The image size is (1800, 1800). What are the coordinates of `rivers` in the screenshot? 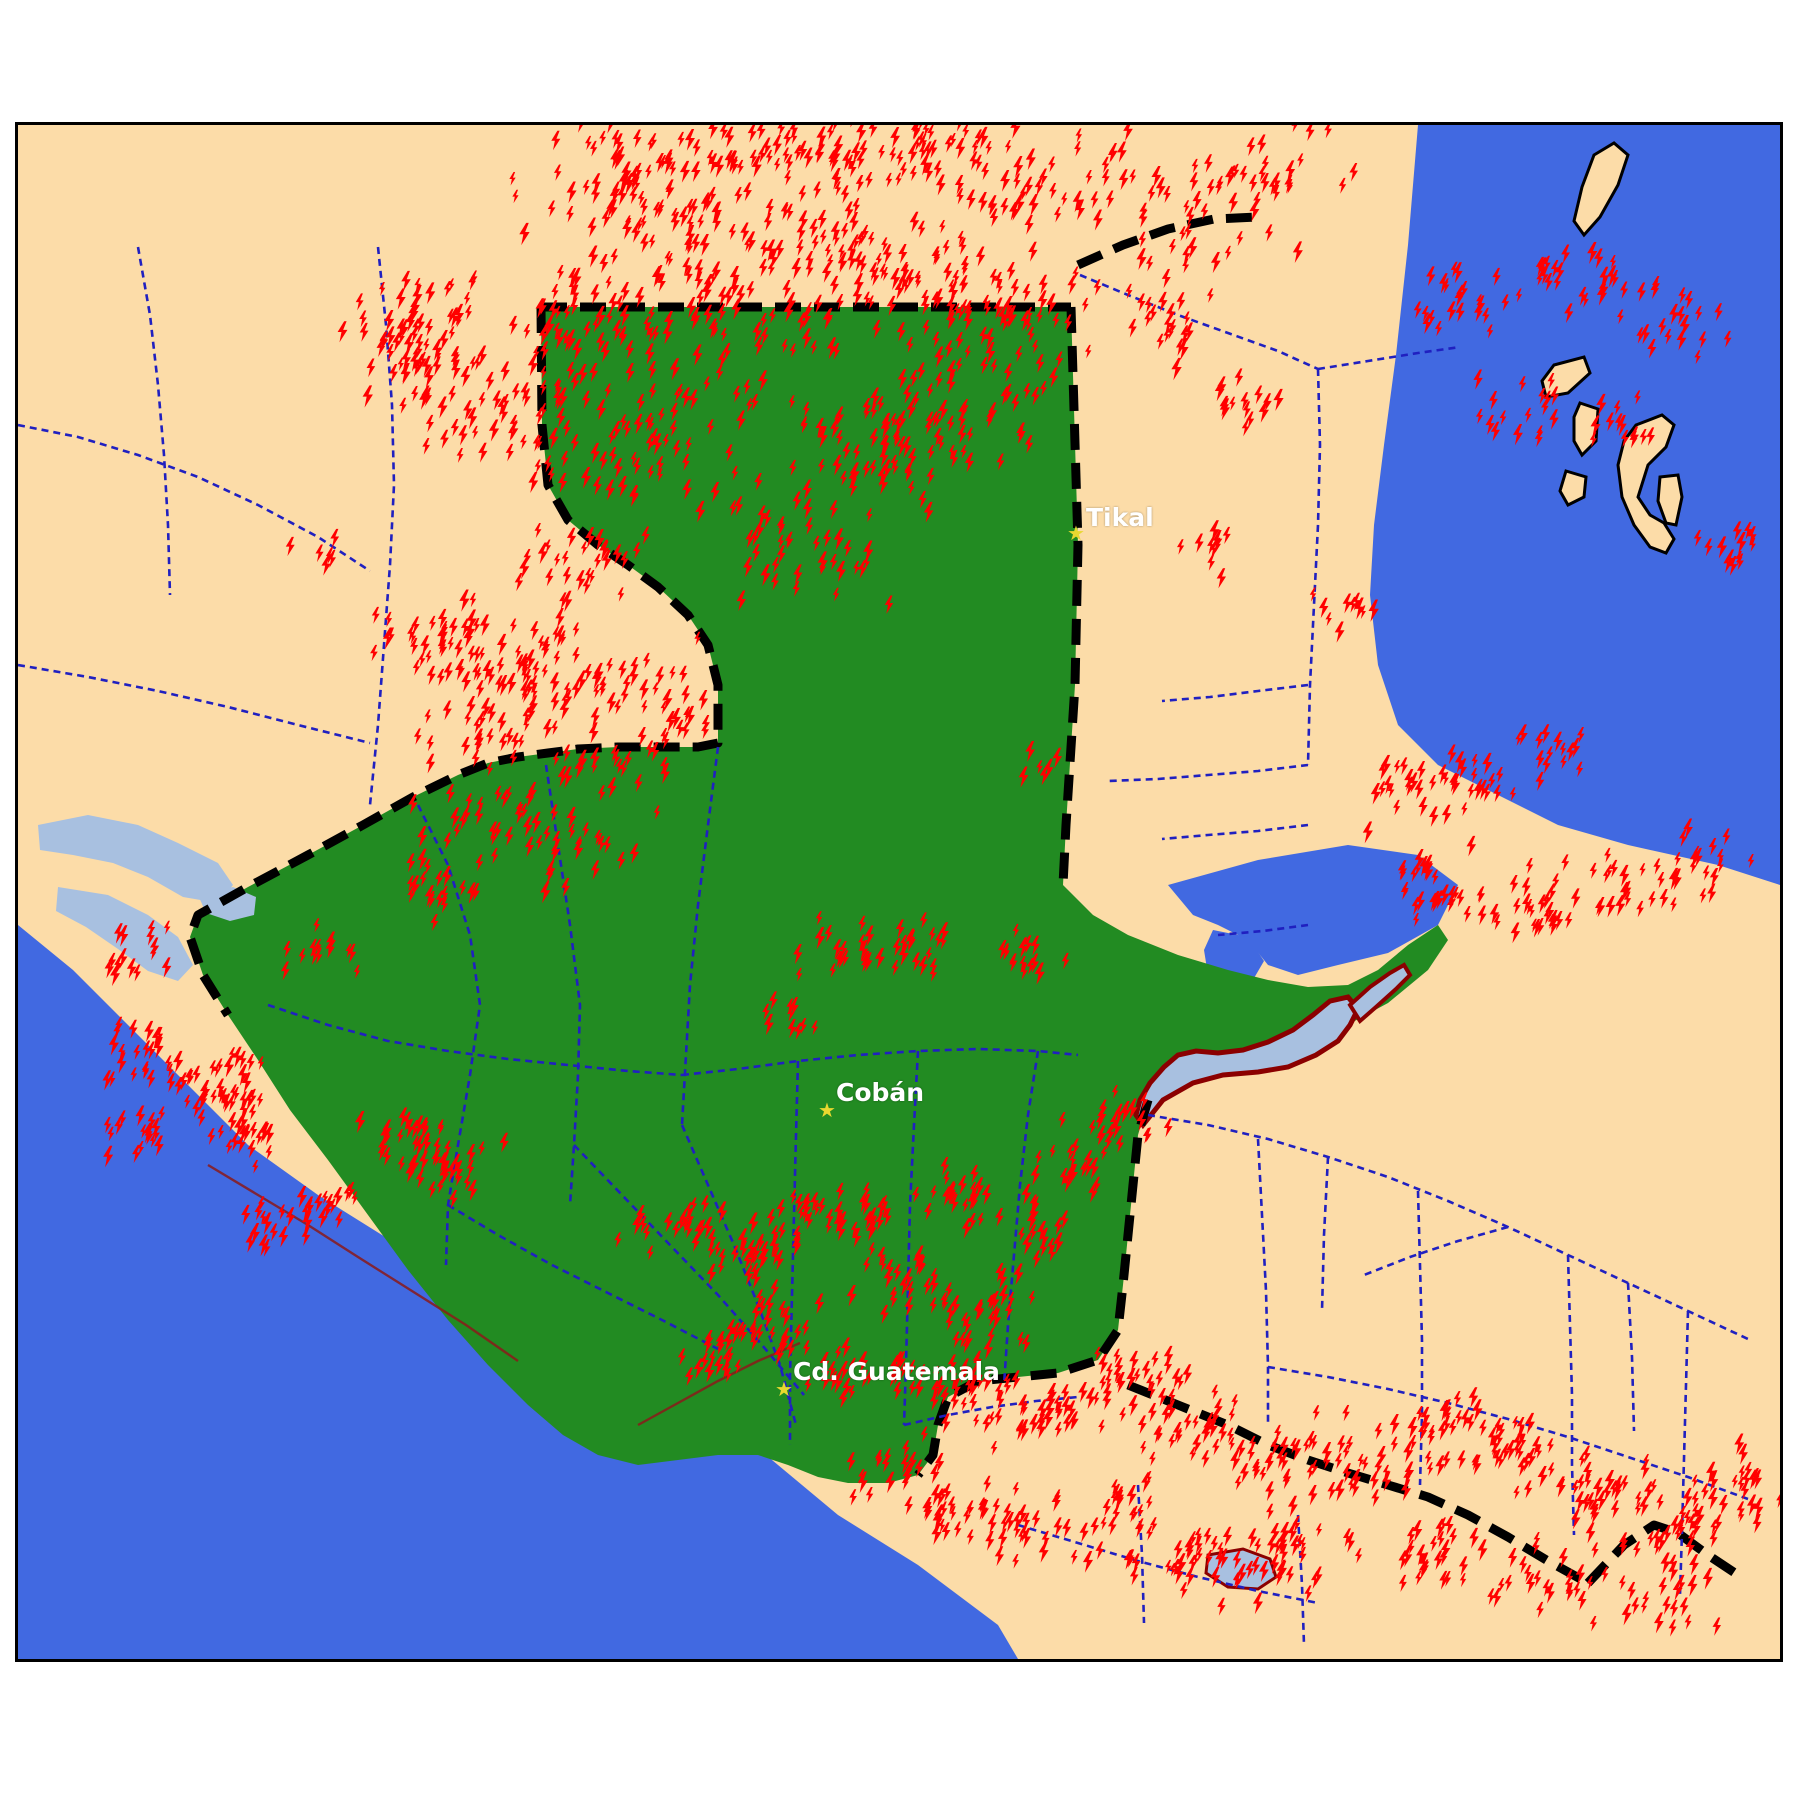 It's located at (504, 1295).